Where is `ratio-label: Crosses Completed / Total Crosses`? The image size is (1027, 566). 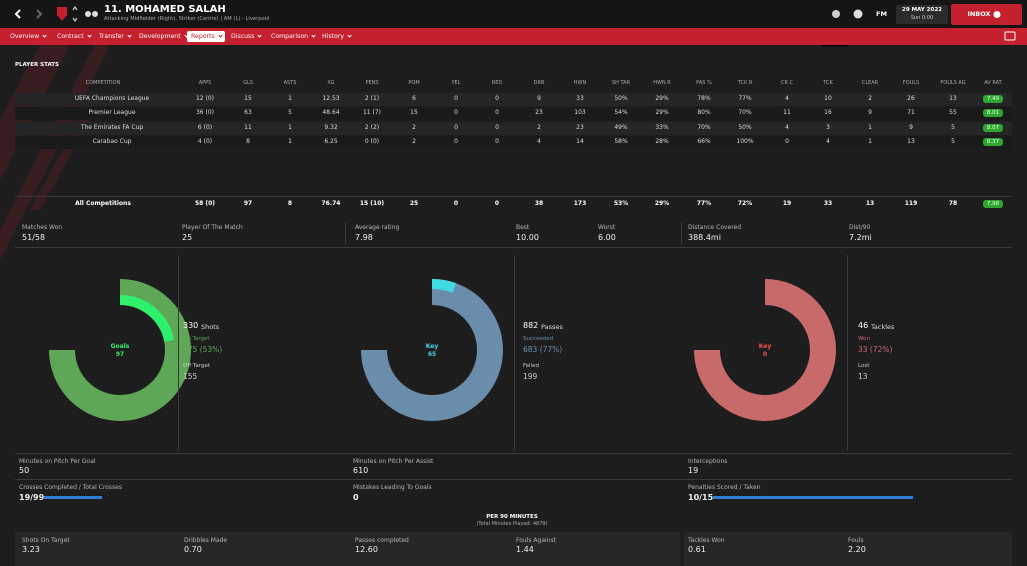 ratio-label: Crosses Completed / Total Crosses is located at coordinates (70, 487).